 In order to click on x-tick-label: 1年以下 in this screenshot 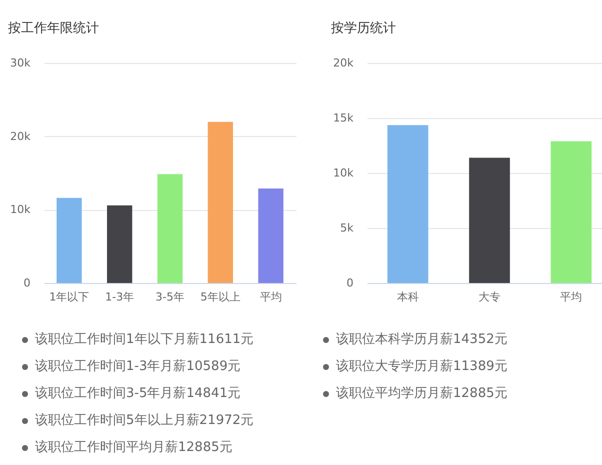, I will do `click(69, 297)`.